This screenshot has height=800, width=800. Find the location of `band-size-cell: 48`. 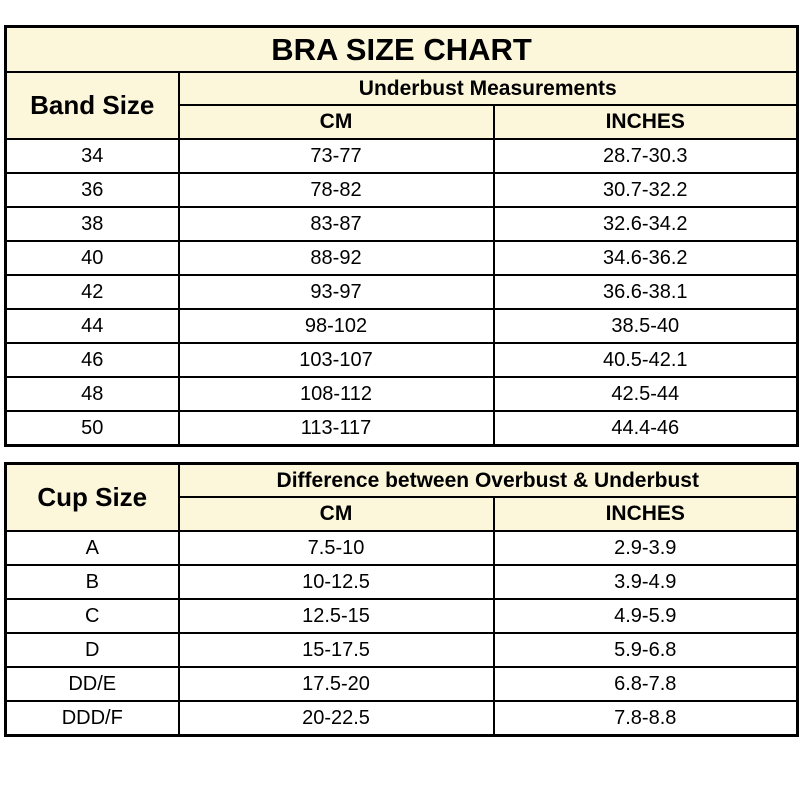

band-size-cell: 48 is located at coordinates (92, 394).